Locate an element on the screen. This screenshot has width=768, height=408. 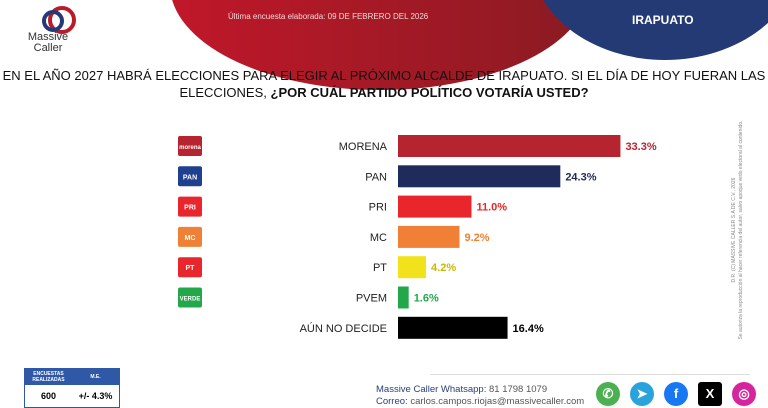
category-label: PRI is located at coordinates (378, 208).